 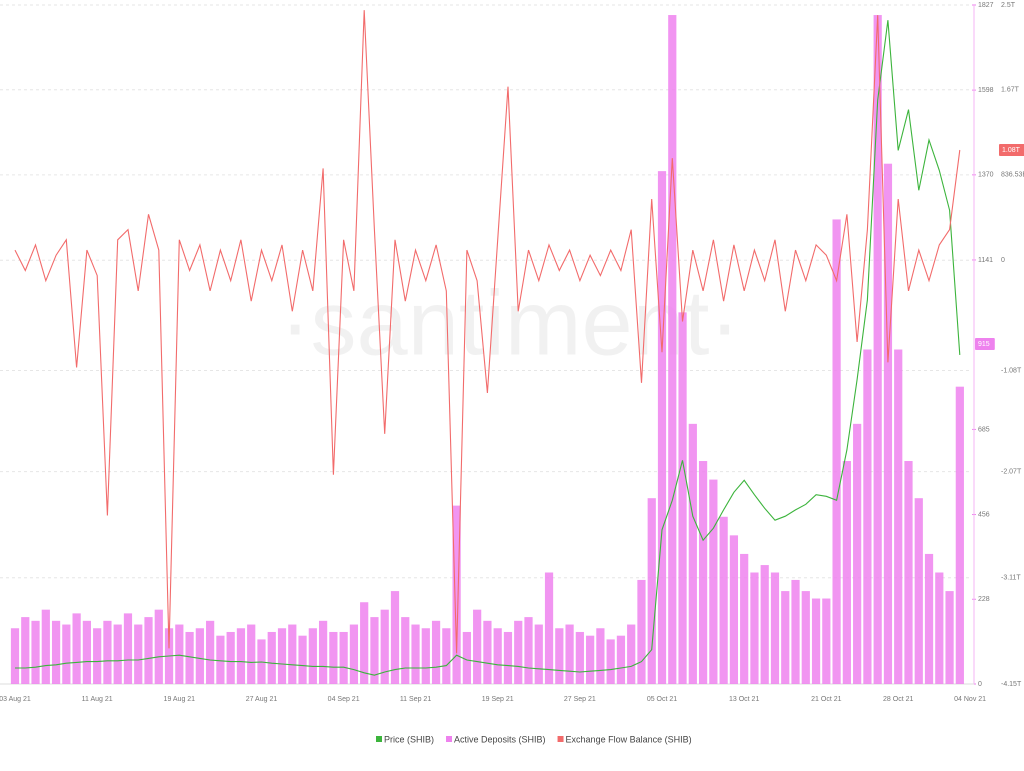 What do you see at coordinates (1011, 150) in the screenshot?
I see `value-badge-label: 1.08T` at bounding box center [1011, 150].